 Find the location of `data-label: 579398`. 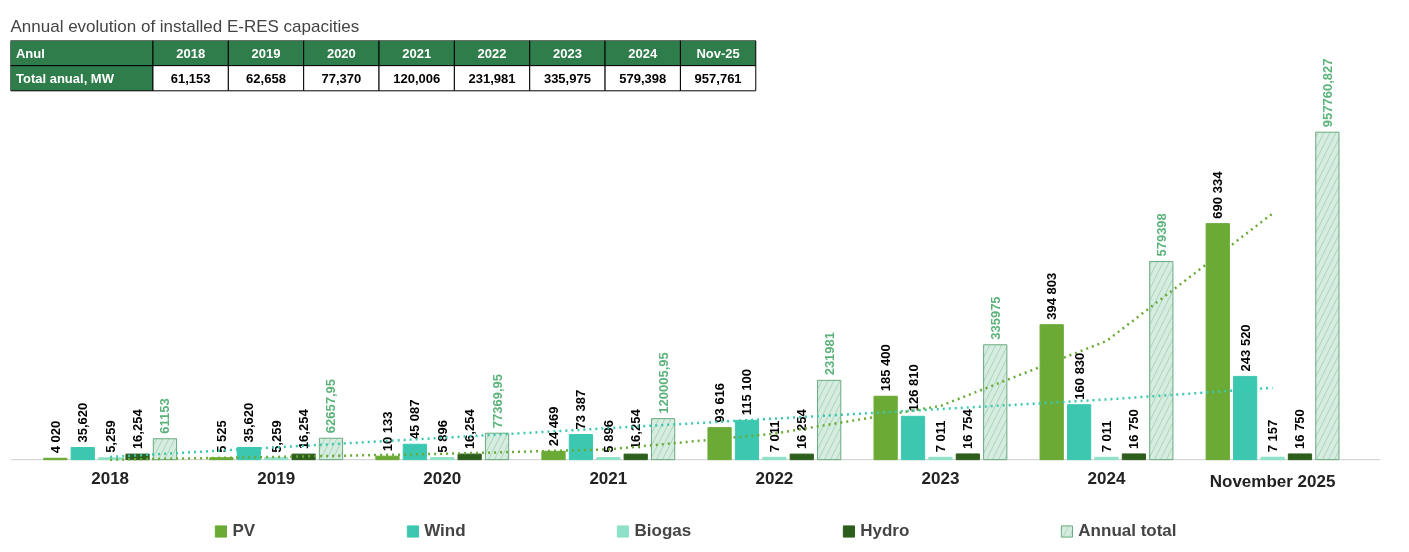

data-label: 579398 is located at coordinates (1161, 235).